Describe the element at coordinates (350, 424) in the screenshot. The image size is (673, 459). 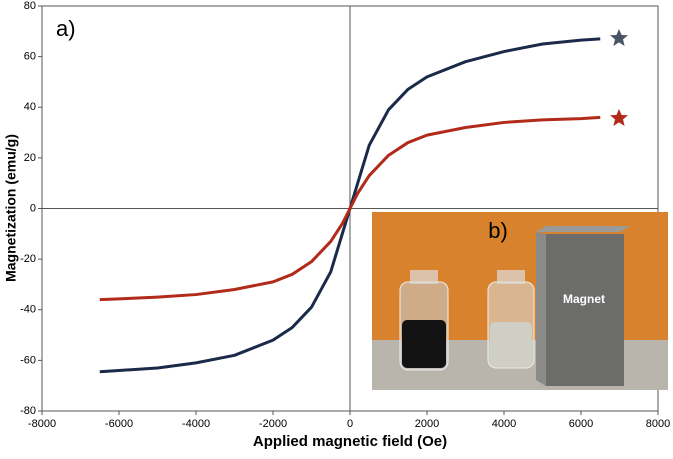
I see `x-tick-label: 0` at that location.